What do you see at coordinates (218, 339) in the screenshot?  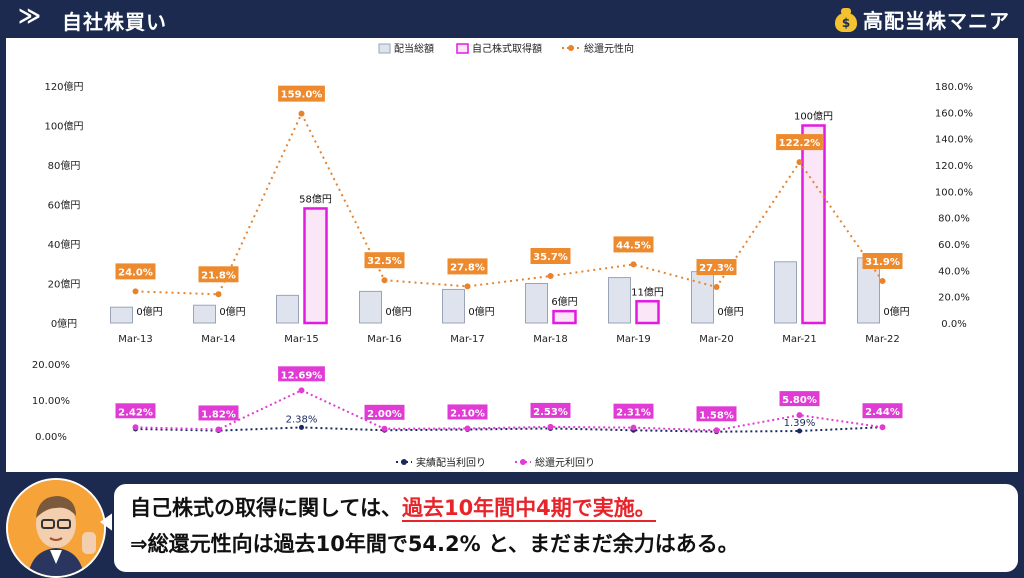 I see `x-tick-label: Mar-14` at bounding box center [218, 339].